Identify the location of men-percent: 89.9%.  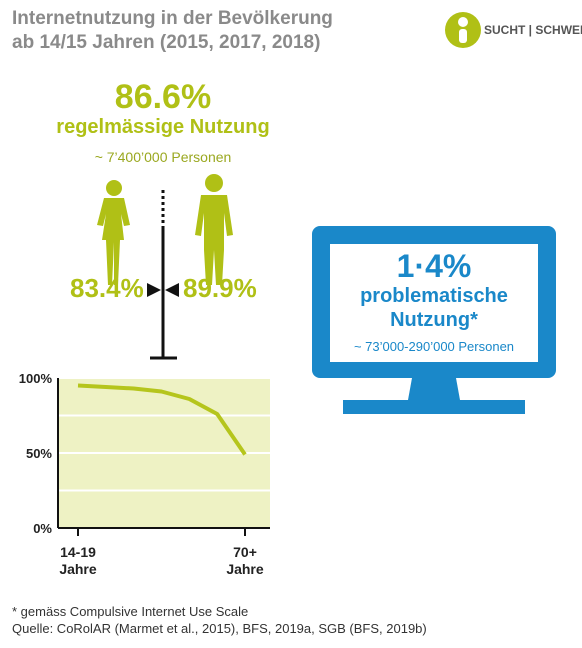
(220, 288).